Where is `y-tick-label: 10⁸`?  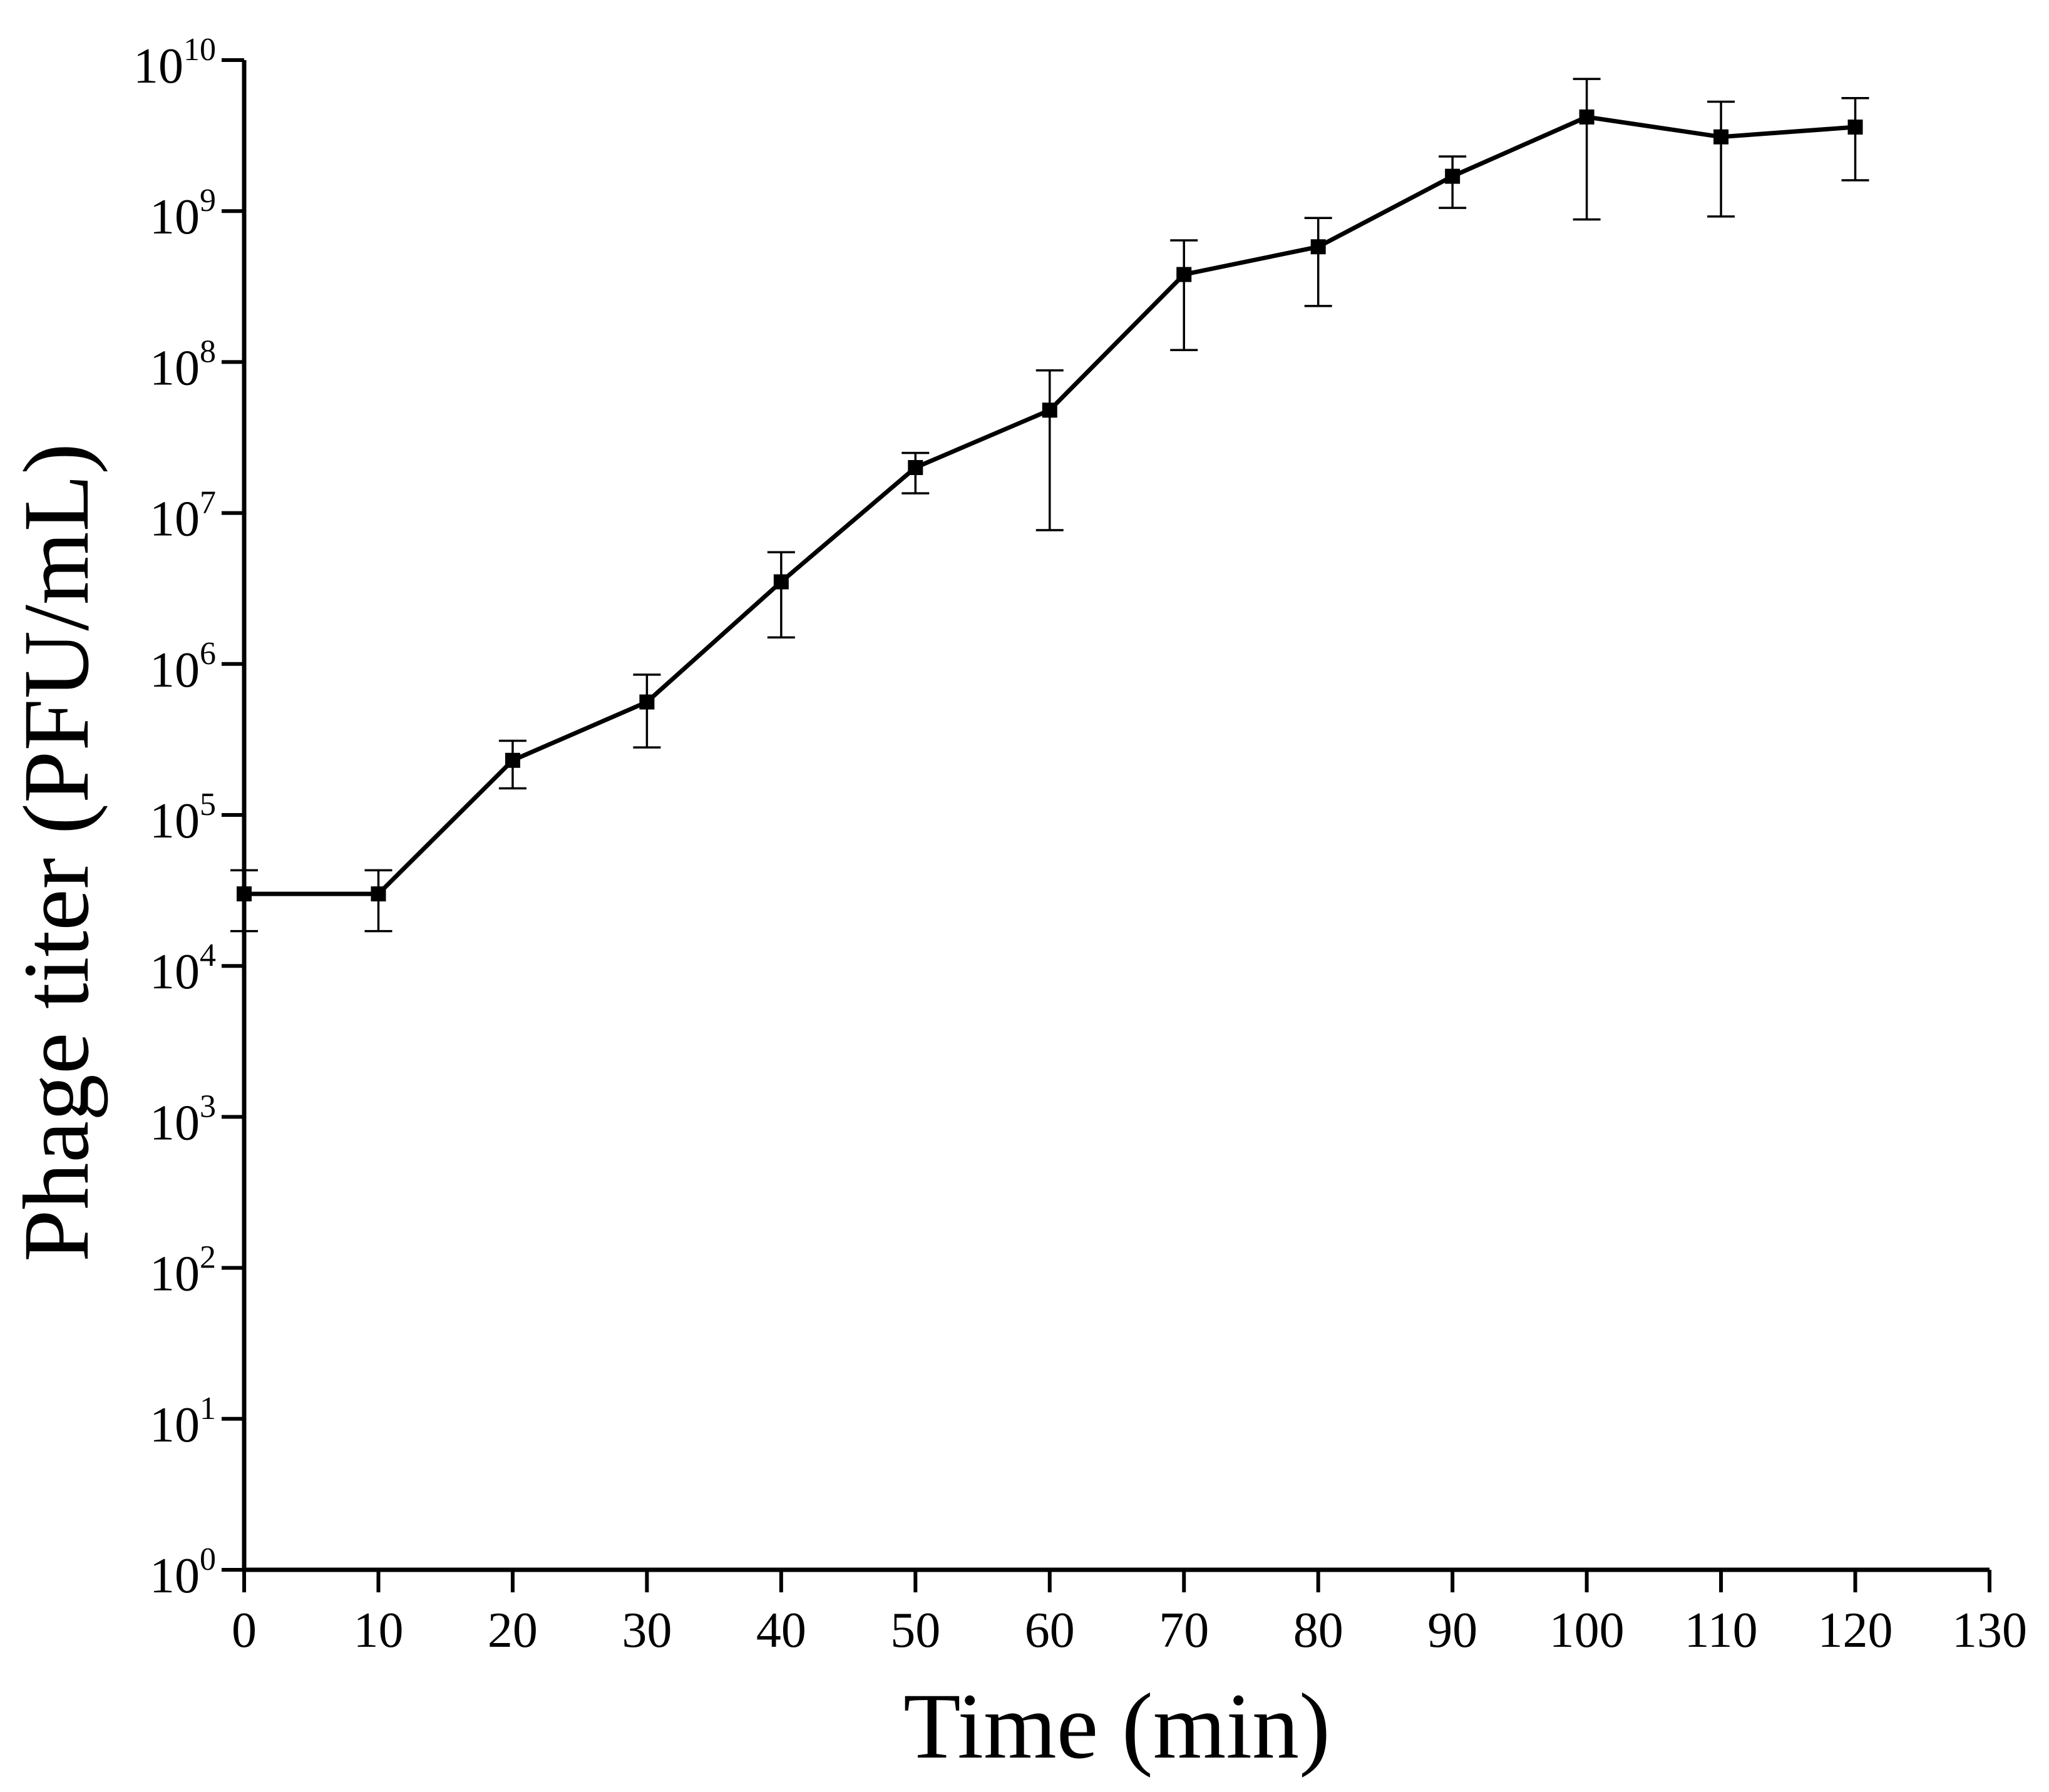 y-tick-label: 10⁸ is located at coordinates (183, 365).